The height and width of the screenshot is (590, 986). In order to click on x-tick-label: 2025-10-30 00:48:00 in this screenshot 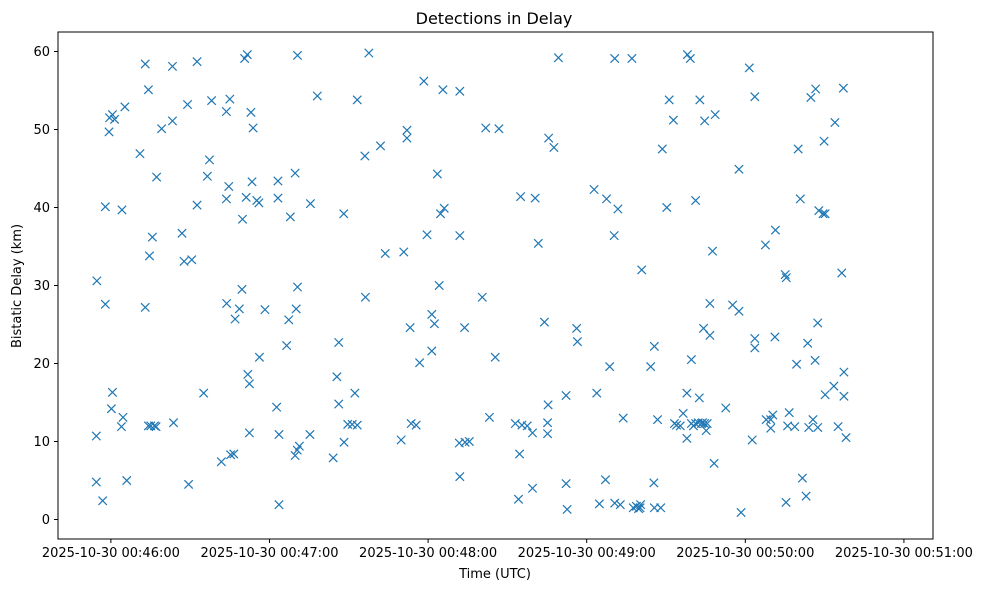, I will do `click(428, 553)`.